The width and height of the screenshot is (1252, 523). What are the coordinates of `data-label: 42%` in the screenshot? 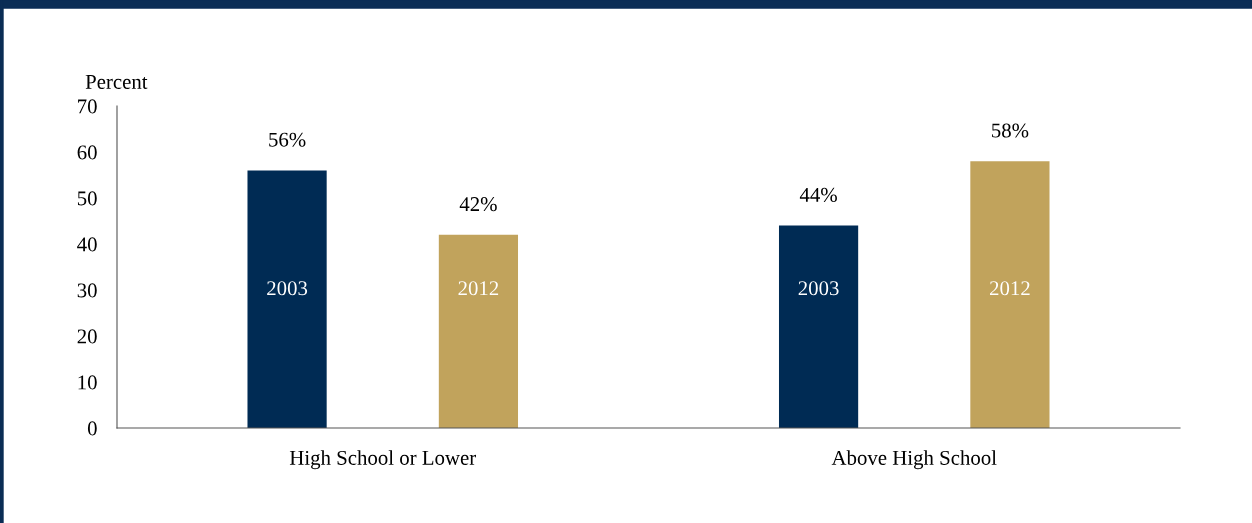 It's located at (478, 204).